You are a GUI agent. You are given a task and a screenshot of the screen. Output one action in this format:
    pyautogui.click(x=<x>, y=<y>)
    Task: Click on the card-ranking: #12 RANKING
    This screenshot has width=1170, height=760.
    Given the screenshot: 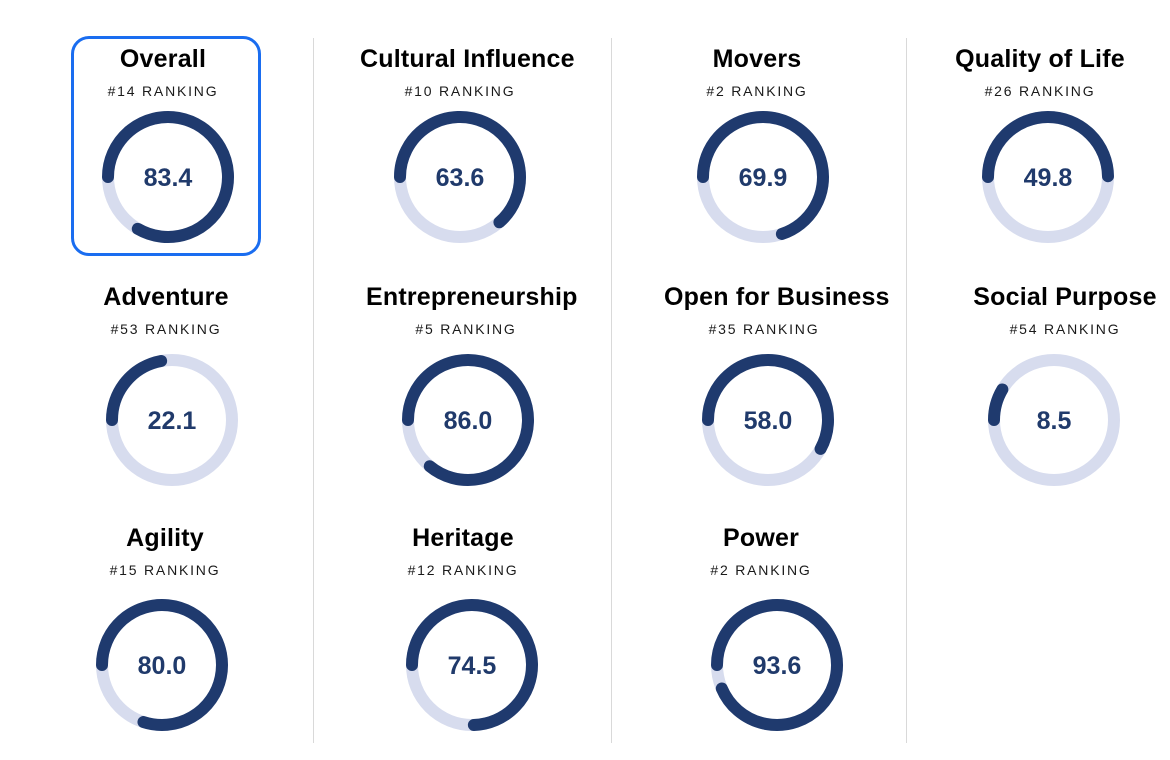 What is the action you would take?
    pyautogui.click(x=463, y=570)
    